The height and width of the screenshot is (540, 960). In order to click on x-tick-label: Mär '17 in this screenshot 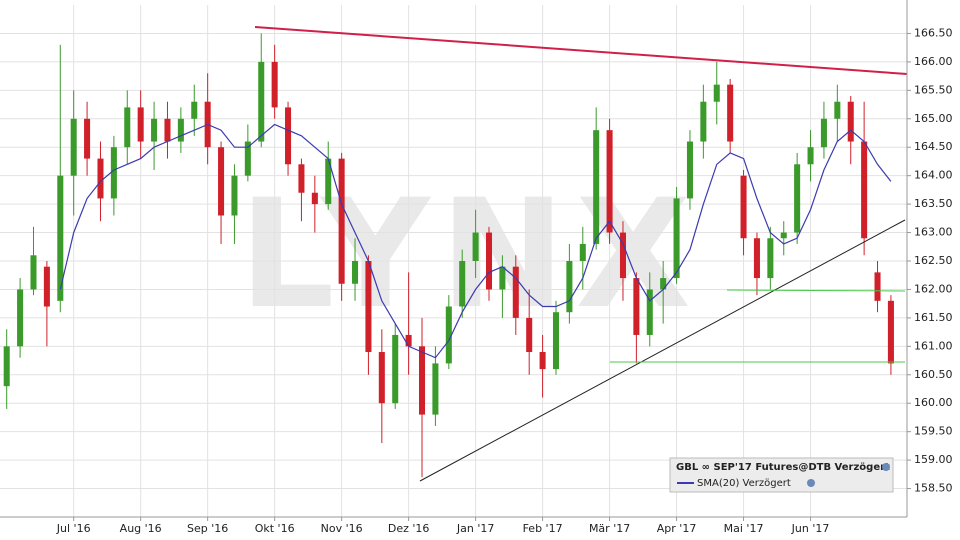, I will do `click(609, 528)`.